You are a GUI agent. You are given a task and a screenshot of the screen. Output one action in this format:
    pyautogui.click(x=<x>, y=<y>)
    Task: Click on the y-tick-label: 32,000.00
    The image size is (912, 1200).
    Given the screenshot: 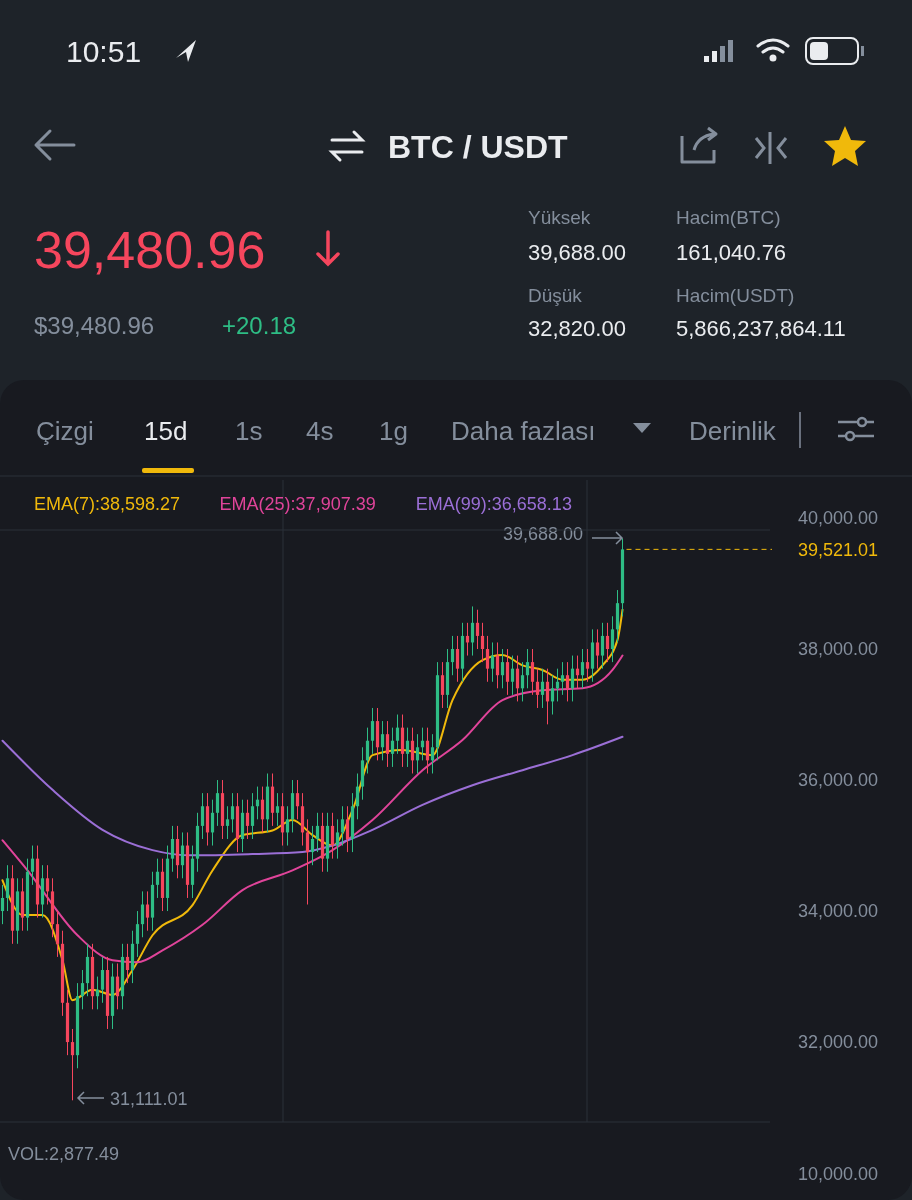 What is the action you would take?
    pyautogui.click(x=837, y=1042)
    